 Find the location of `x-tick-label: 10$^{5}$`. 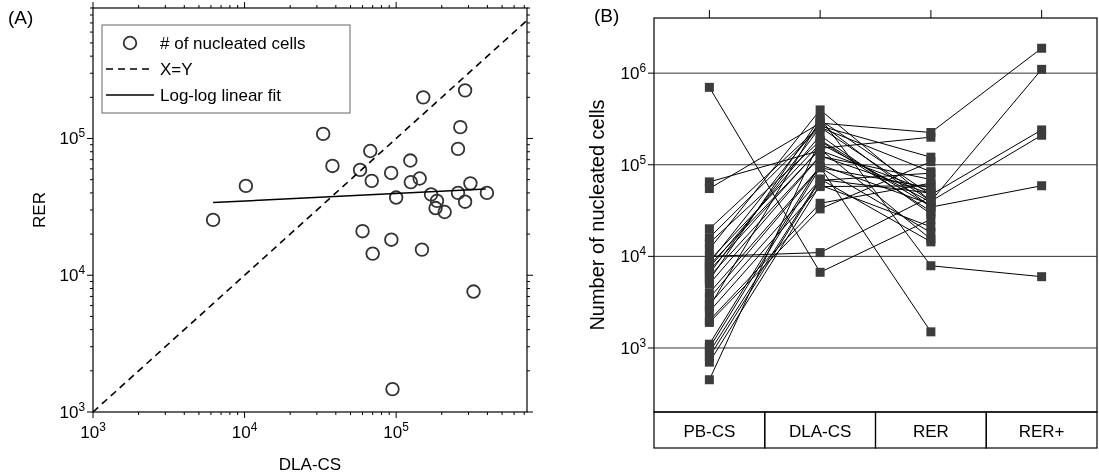

x-tick-label: 10$^{5}$ is located at coordinates (396, 431).